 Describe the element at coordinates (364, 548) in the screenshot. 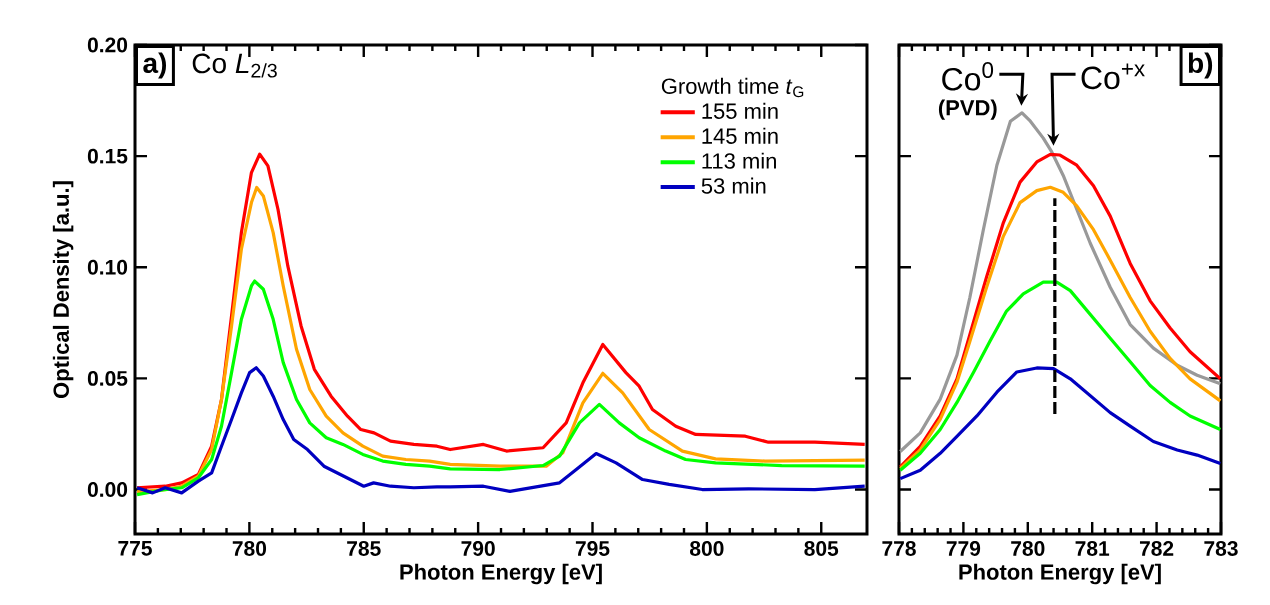

I see `x-tick-label: 785` at that location.